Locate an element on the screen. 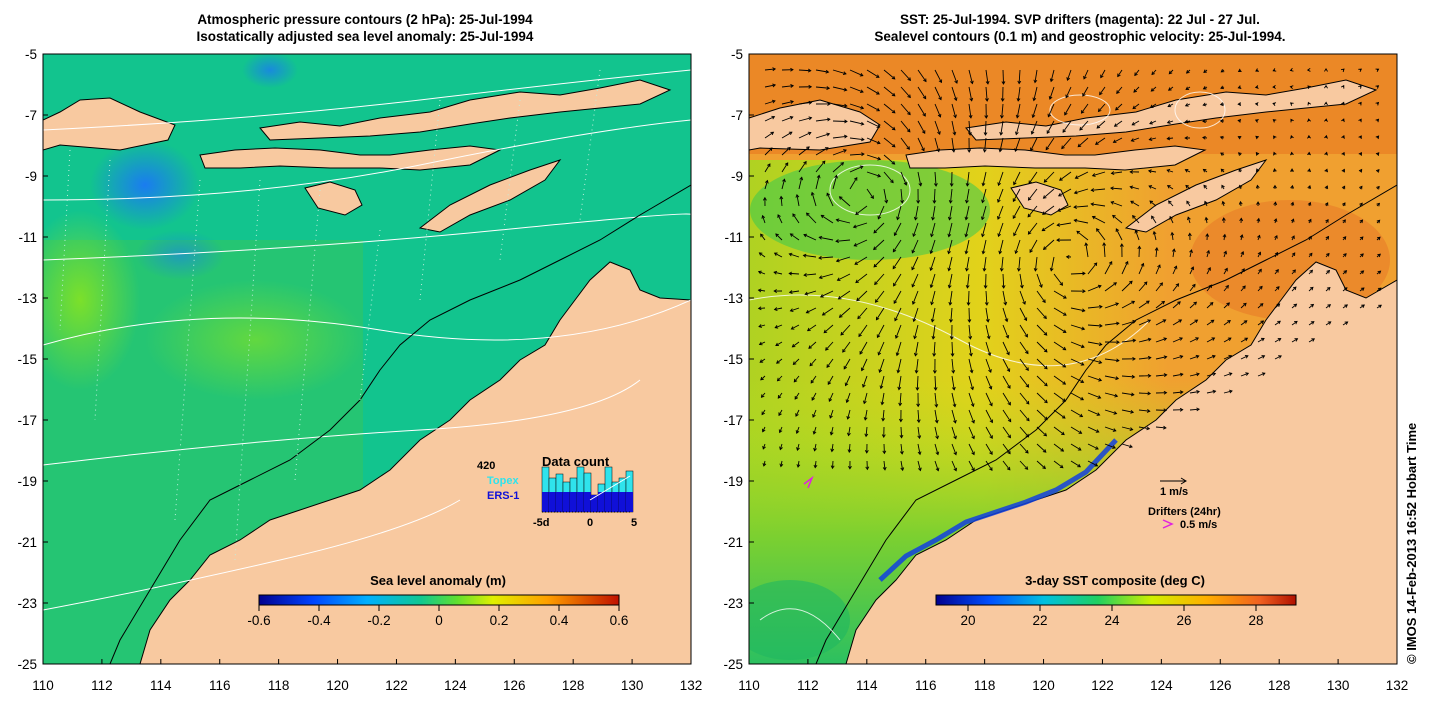 This screenshot has width=1440, height=710. sst-colorbar-title: 3-day SST composite (deg C) is located at coordinates (1115, 580).